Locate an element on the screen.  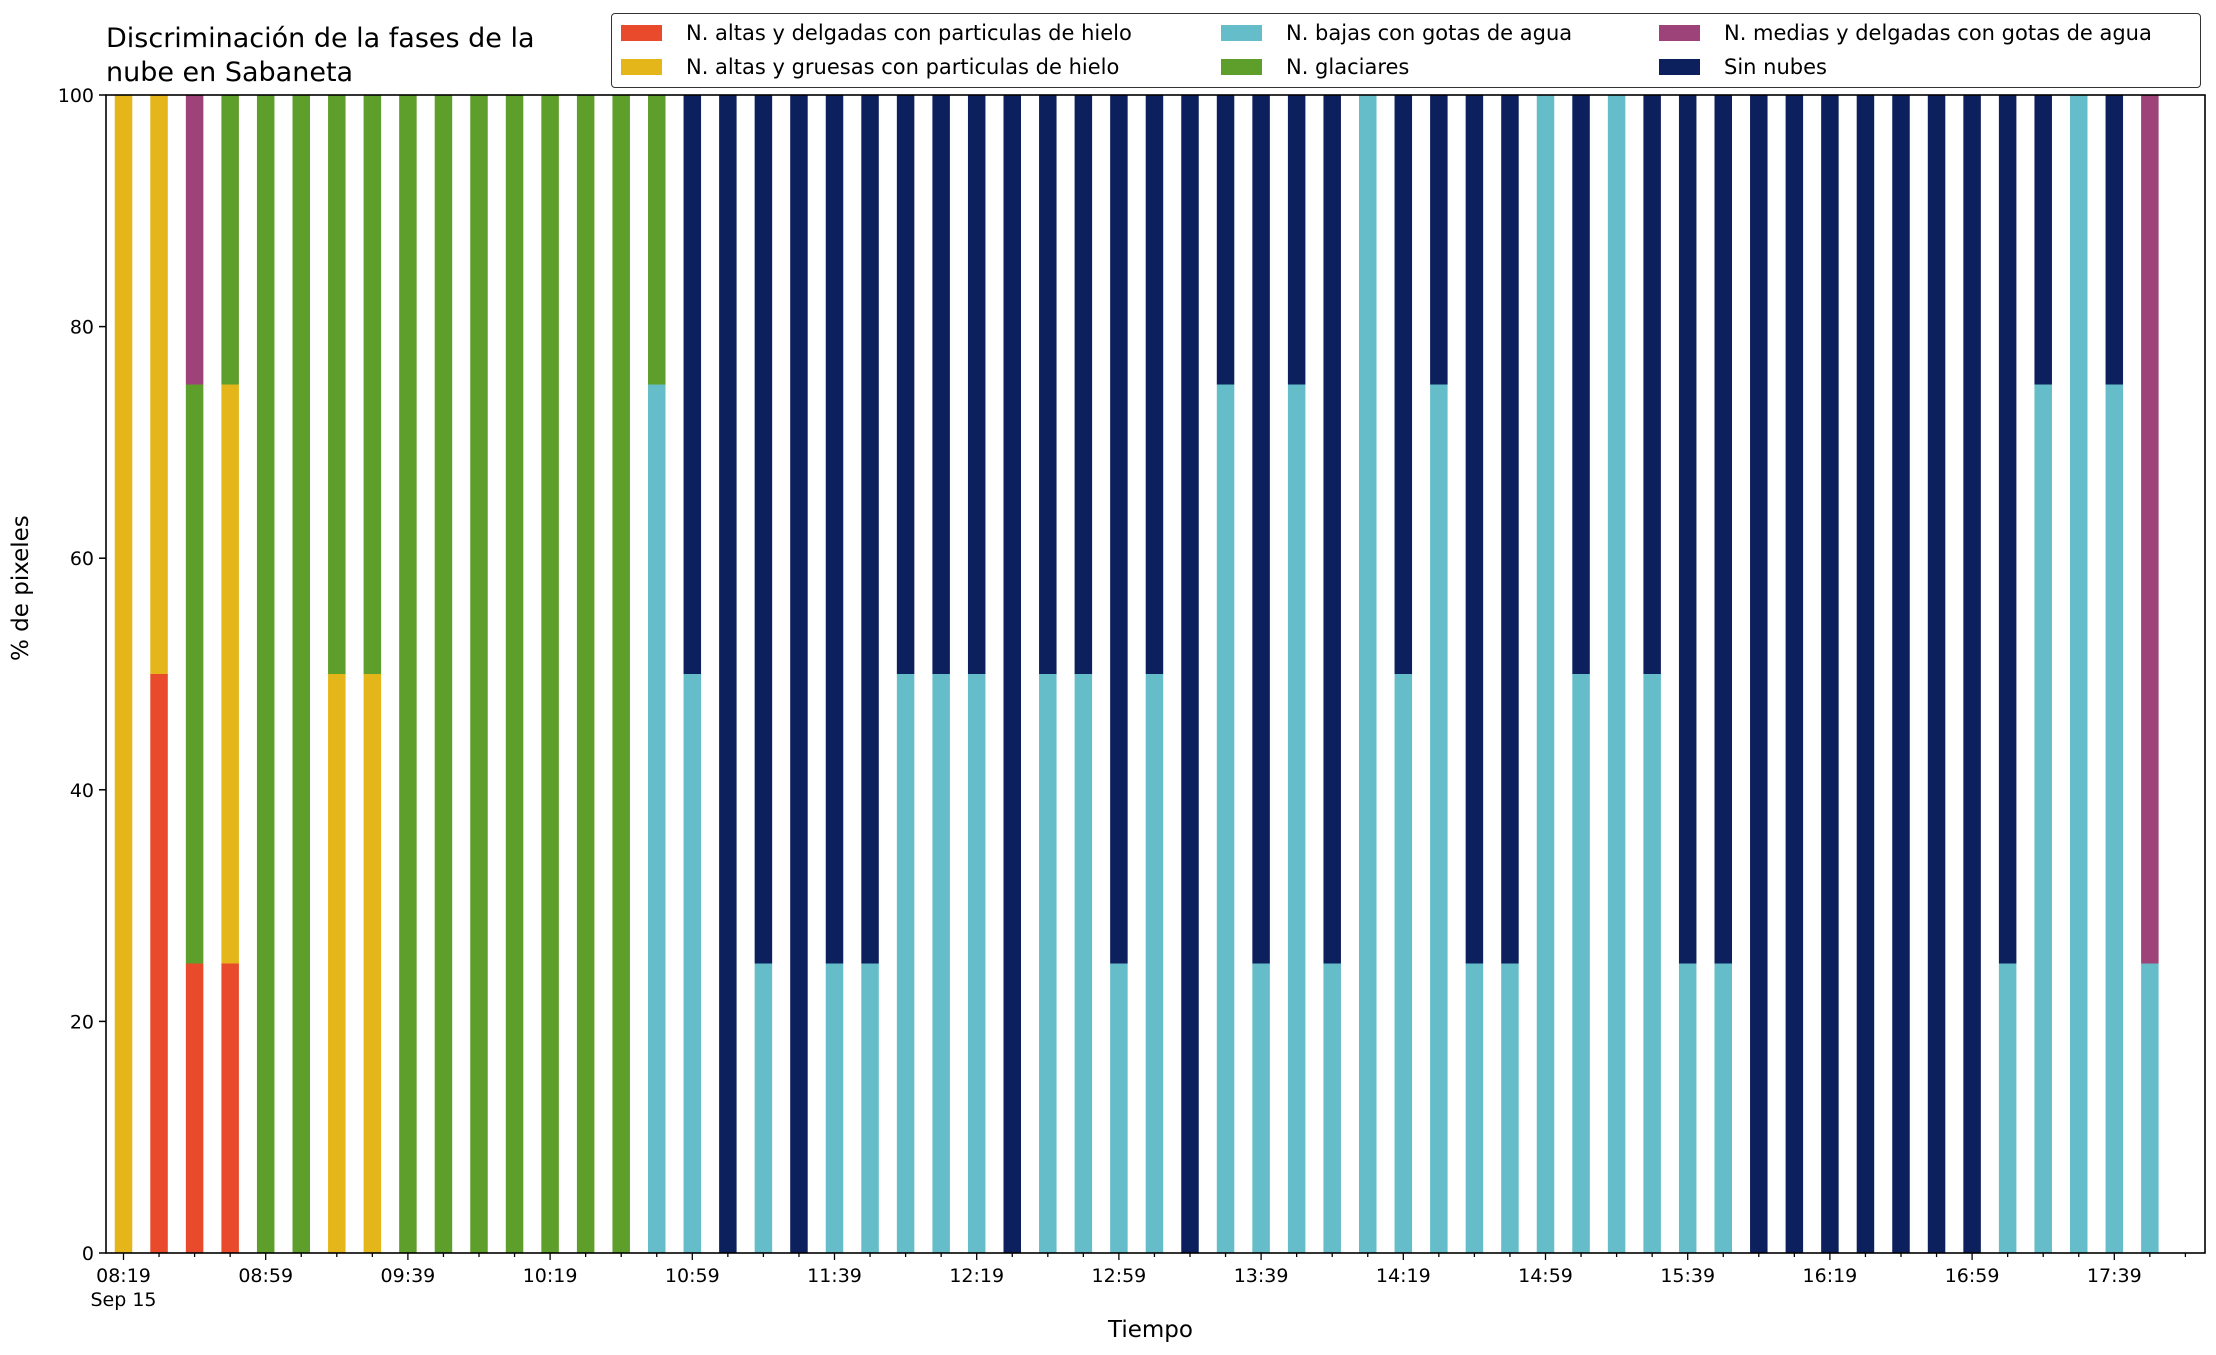
chart-title-line-2: nube en Sabaneta is located at coordinates (230, 72).